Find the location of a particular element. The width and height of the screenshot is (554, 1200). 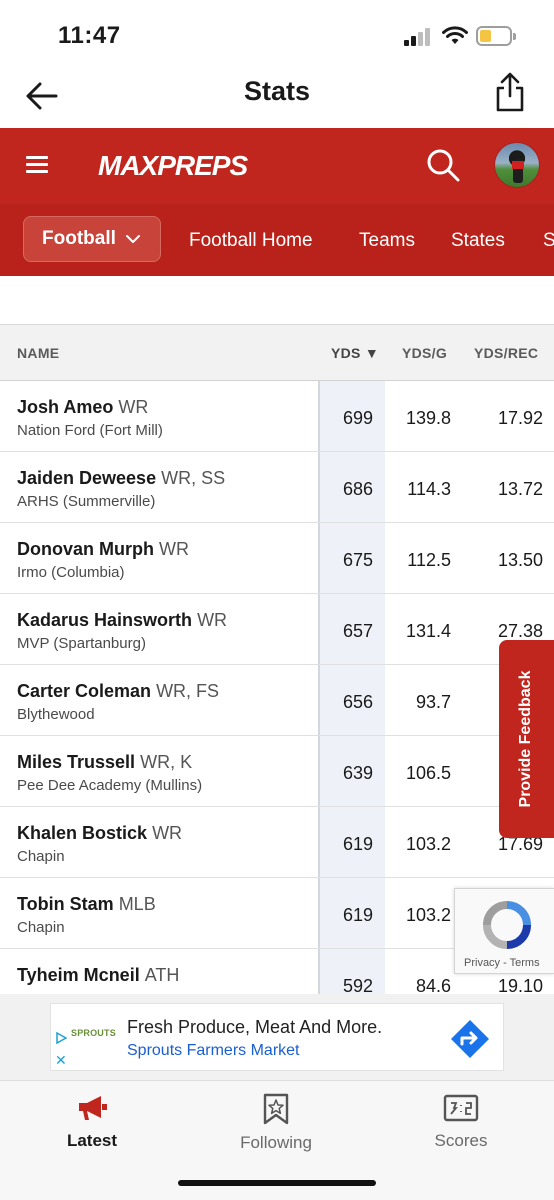

cell-yds-per-game: 106.5 is located at coordinates (428, 773).